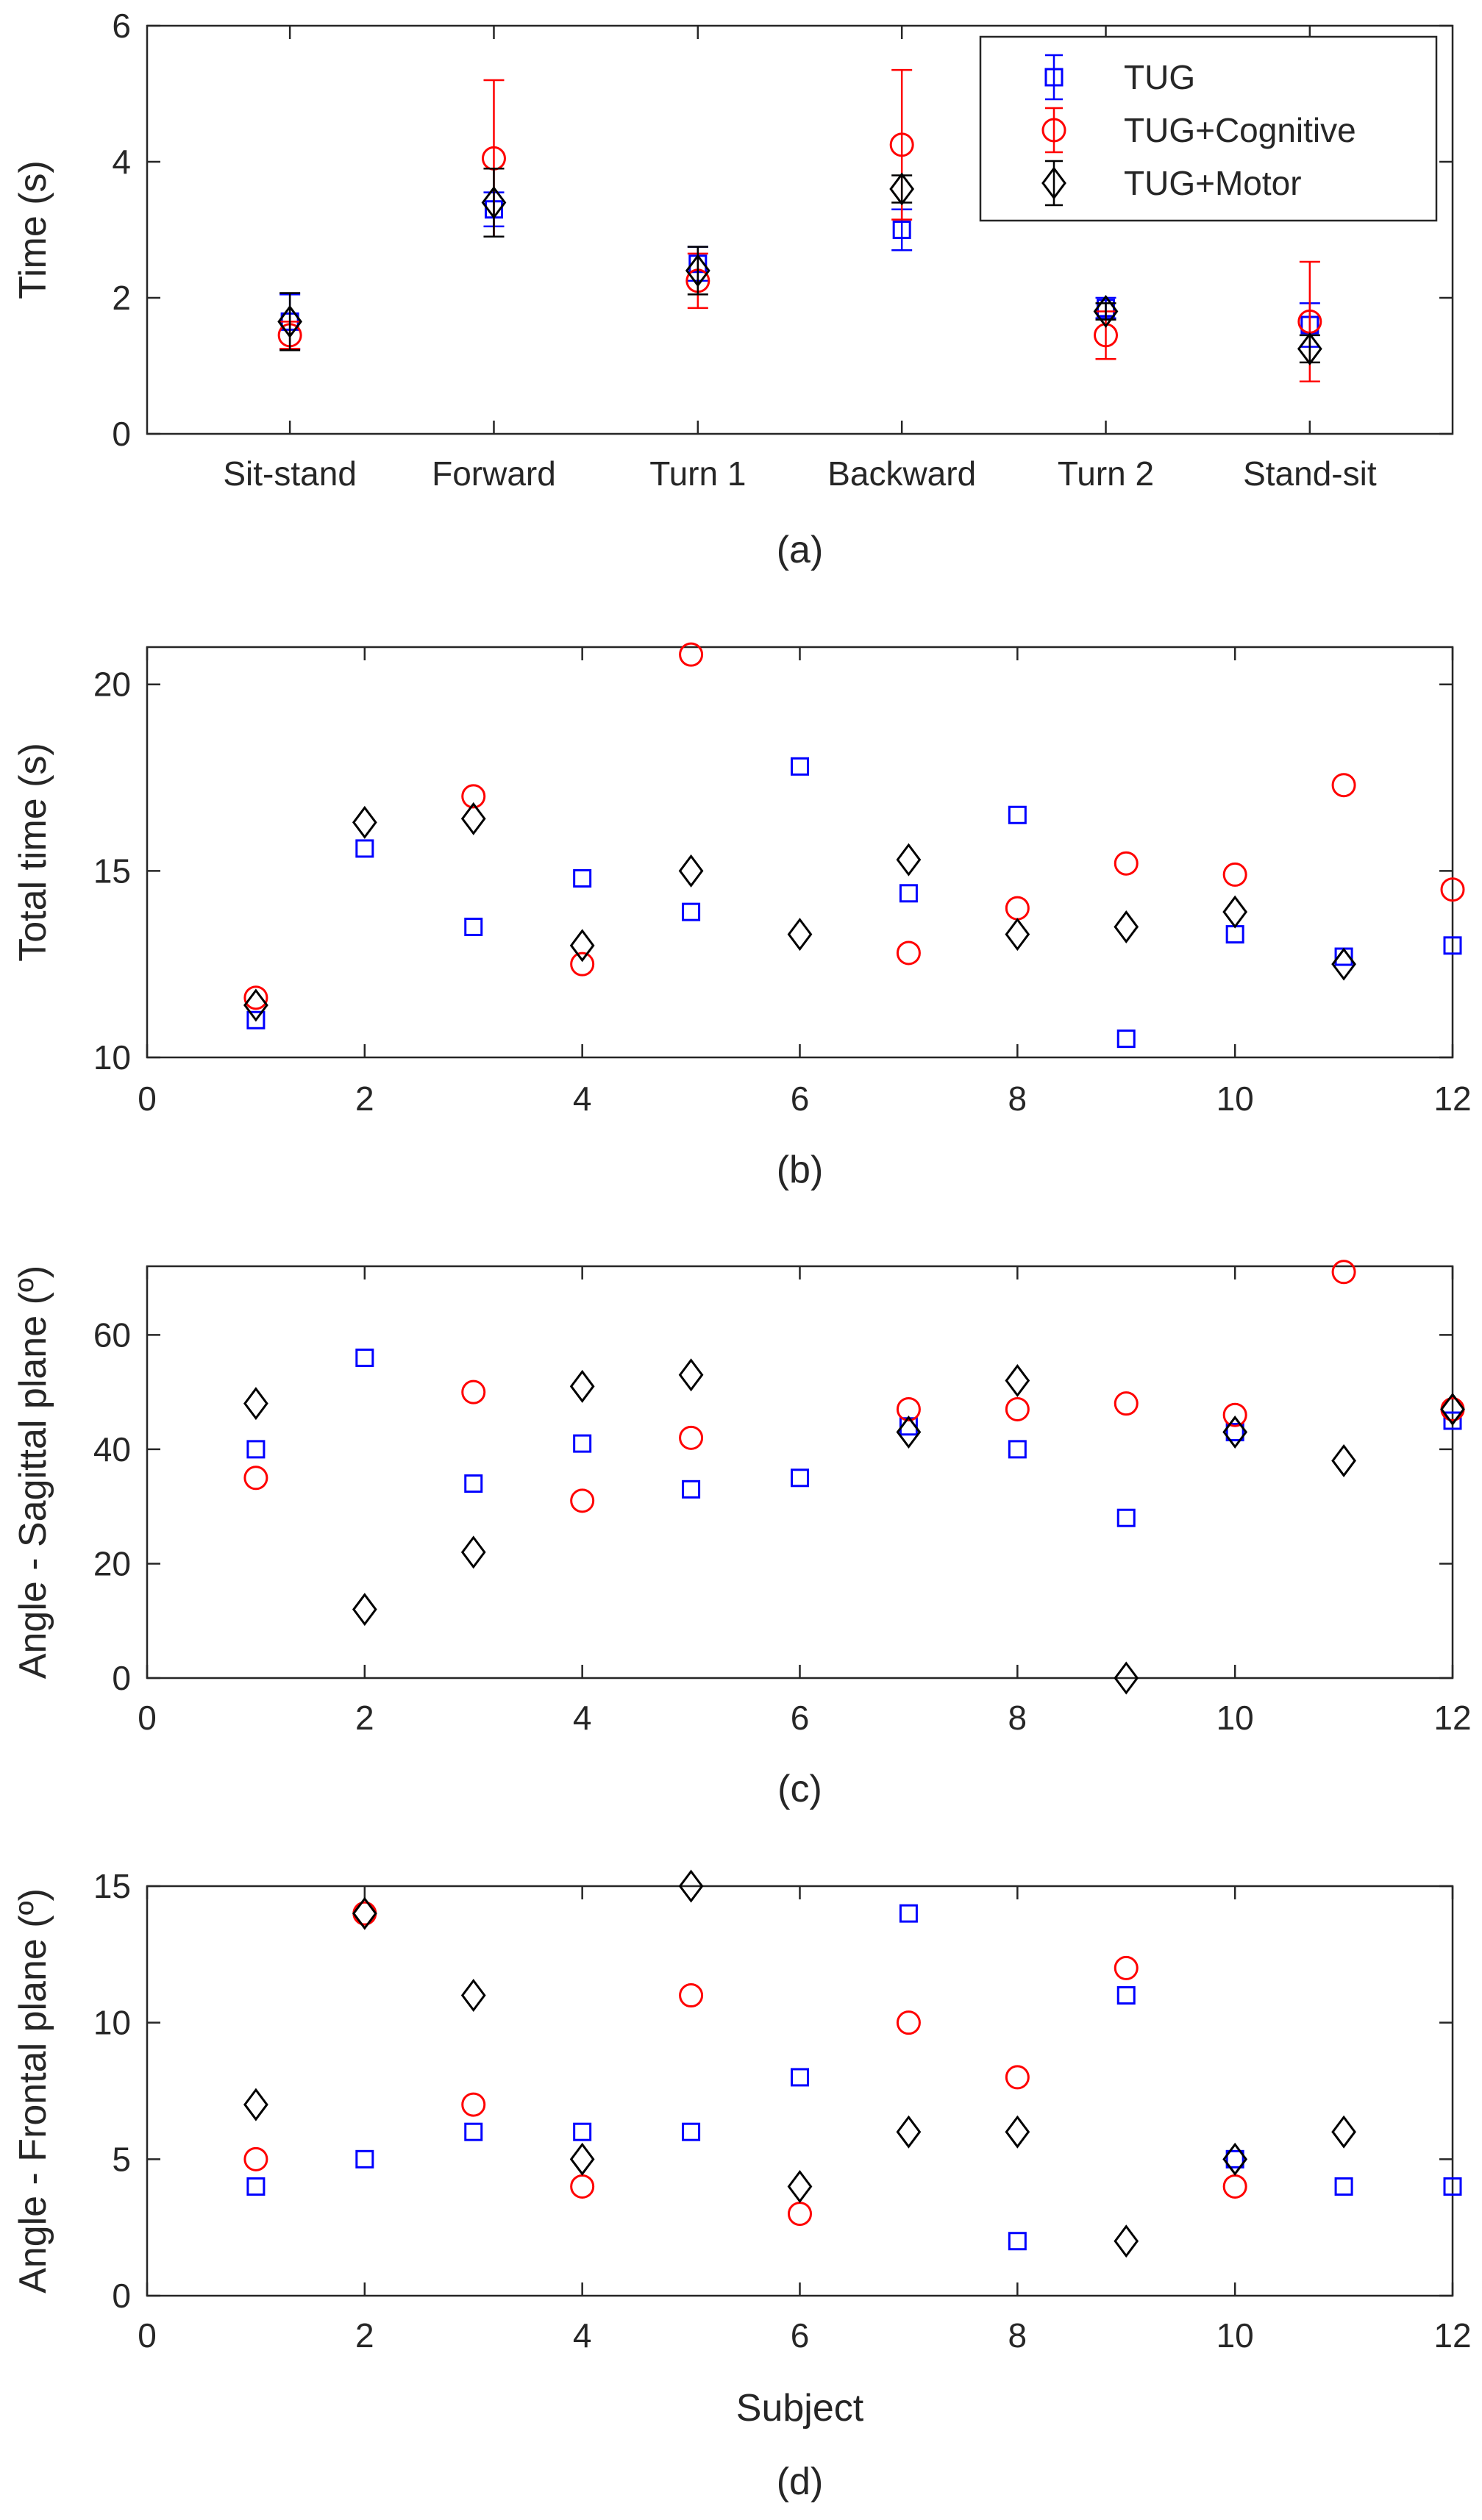  I want to click on series-tug-motor, so click(800, 912).